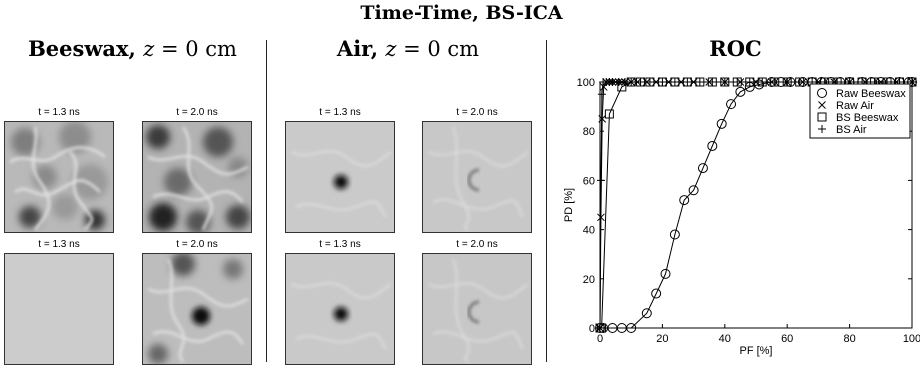 This screenshot has width=923, height=365. What do you see at coordinates (600, 339) in the screenshot?
I see `x-tick-label: 0` at bounding box center [600, 339].